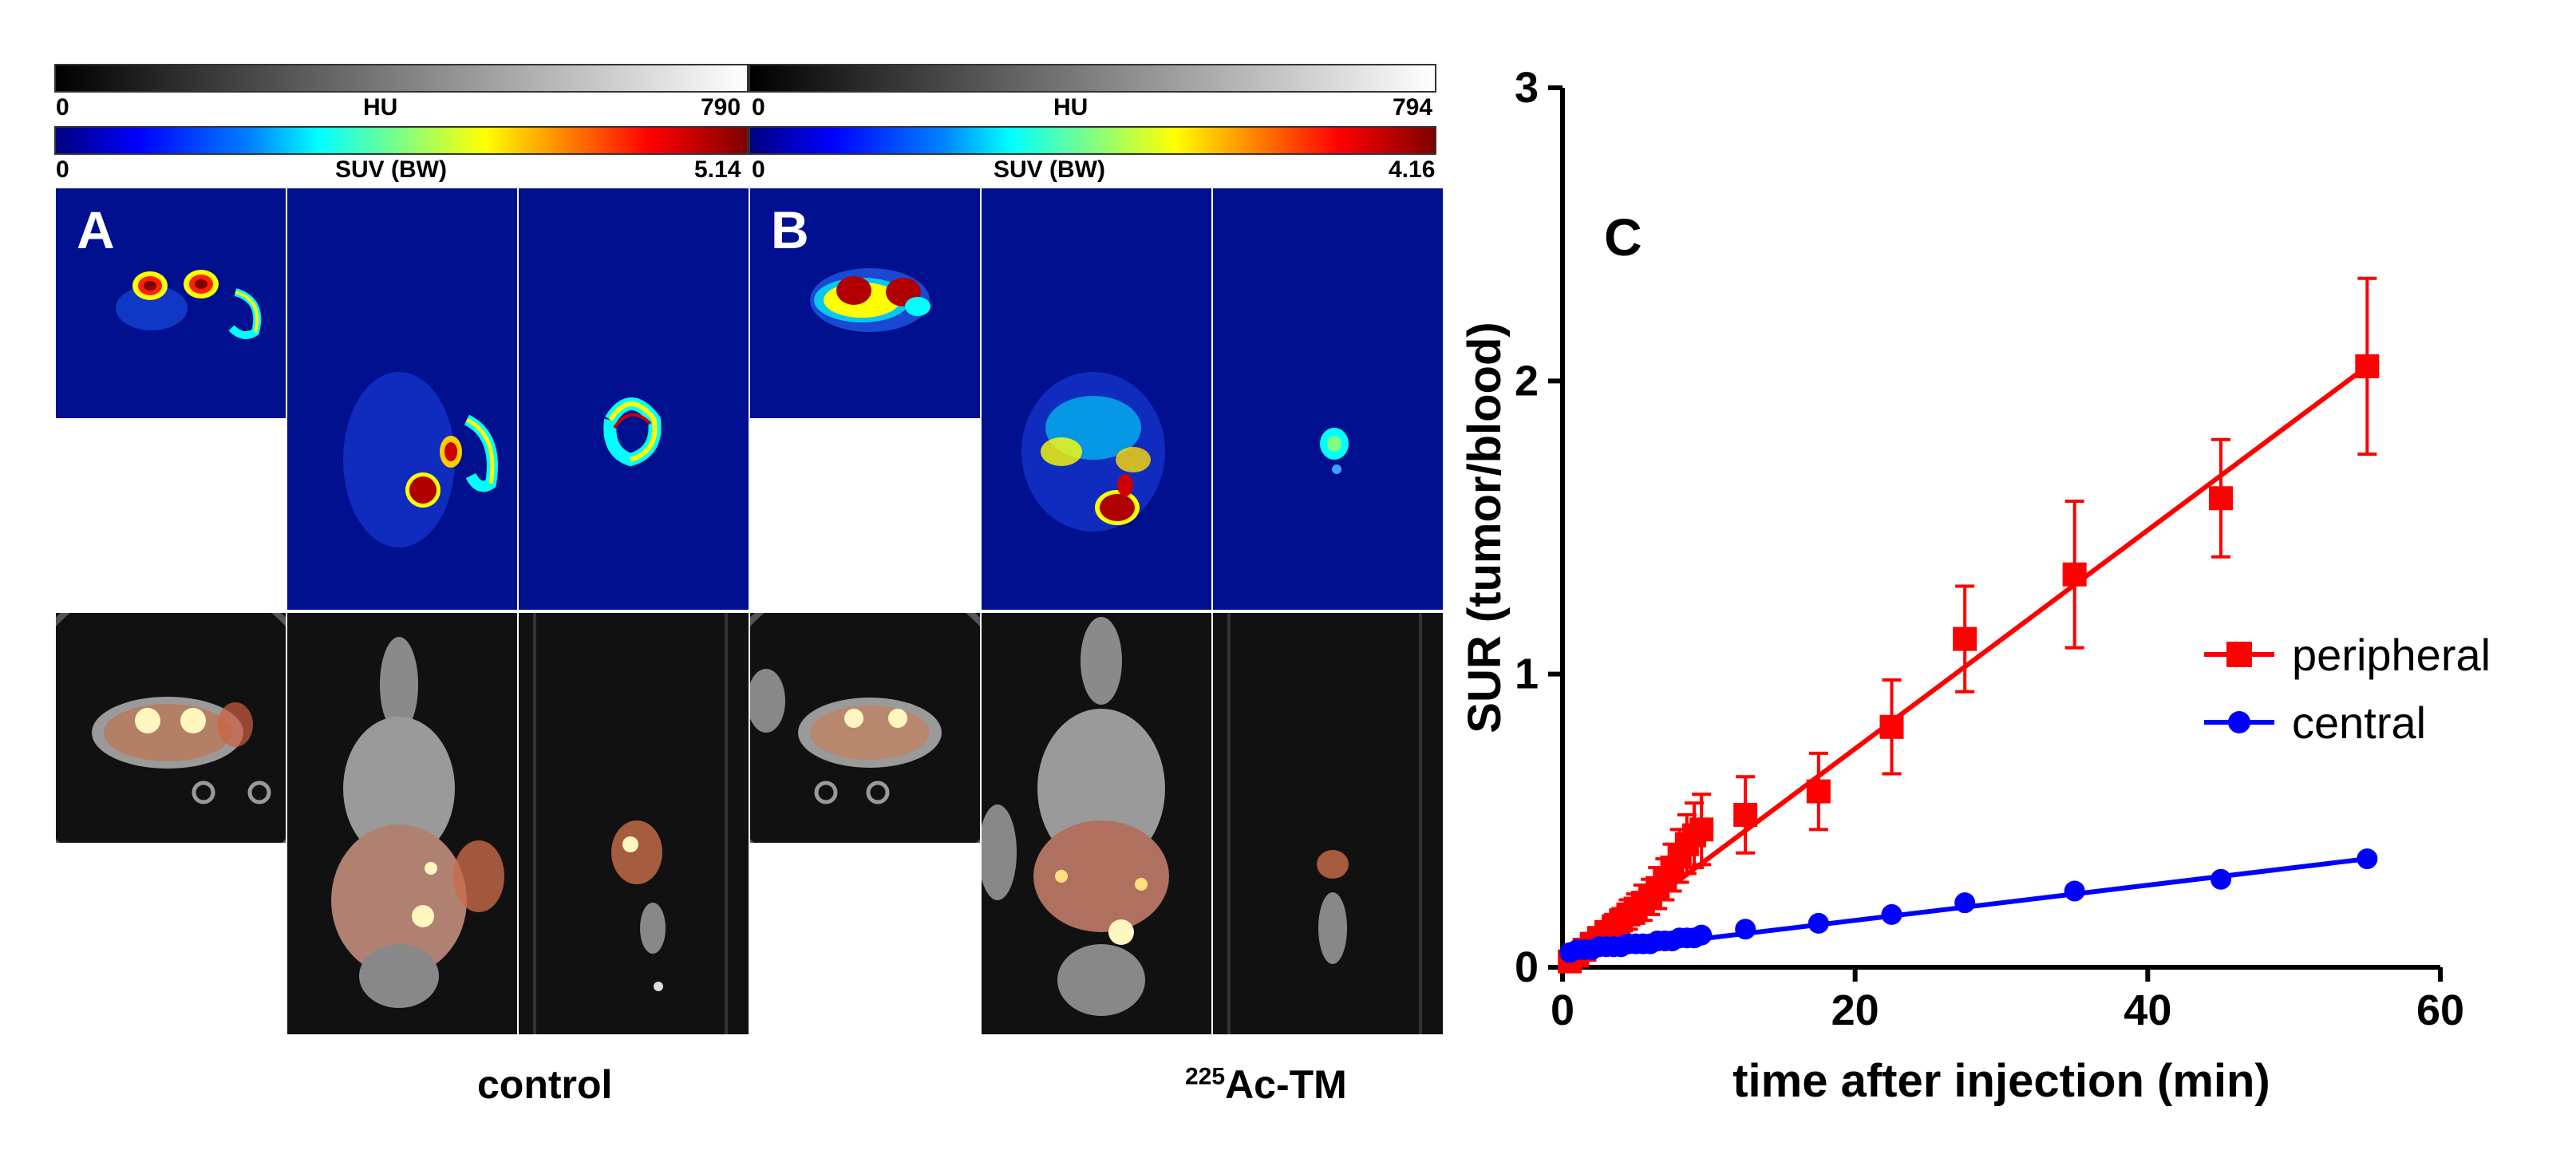 The image size is (2576, 1162). I want to click on panel-b-ct-axial-image, so click(865, 728).